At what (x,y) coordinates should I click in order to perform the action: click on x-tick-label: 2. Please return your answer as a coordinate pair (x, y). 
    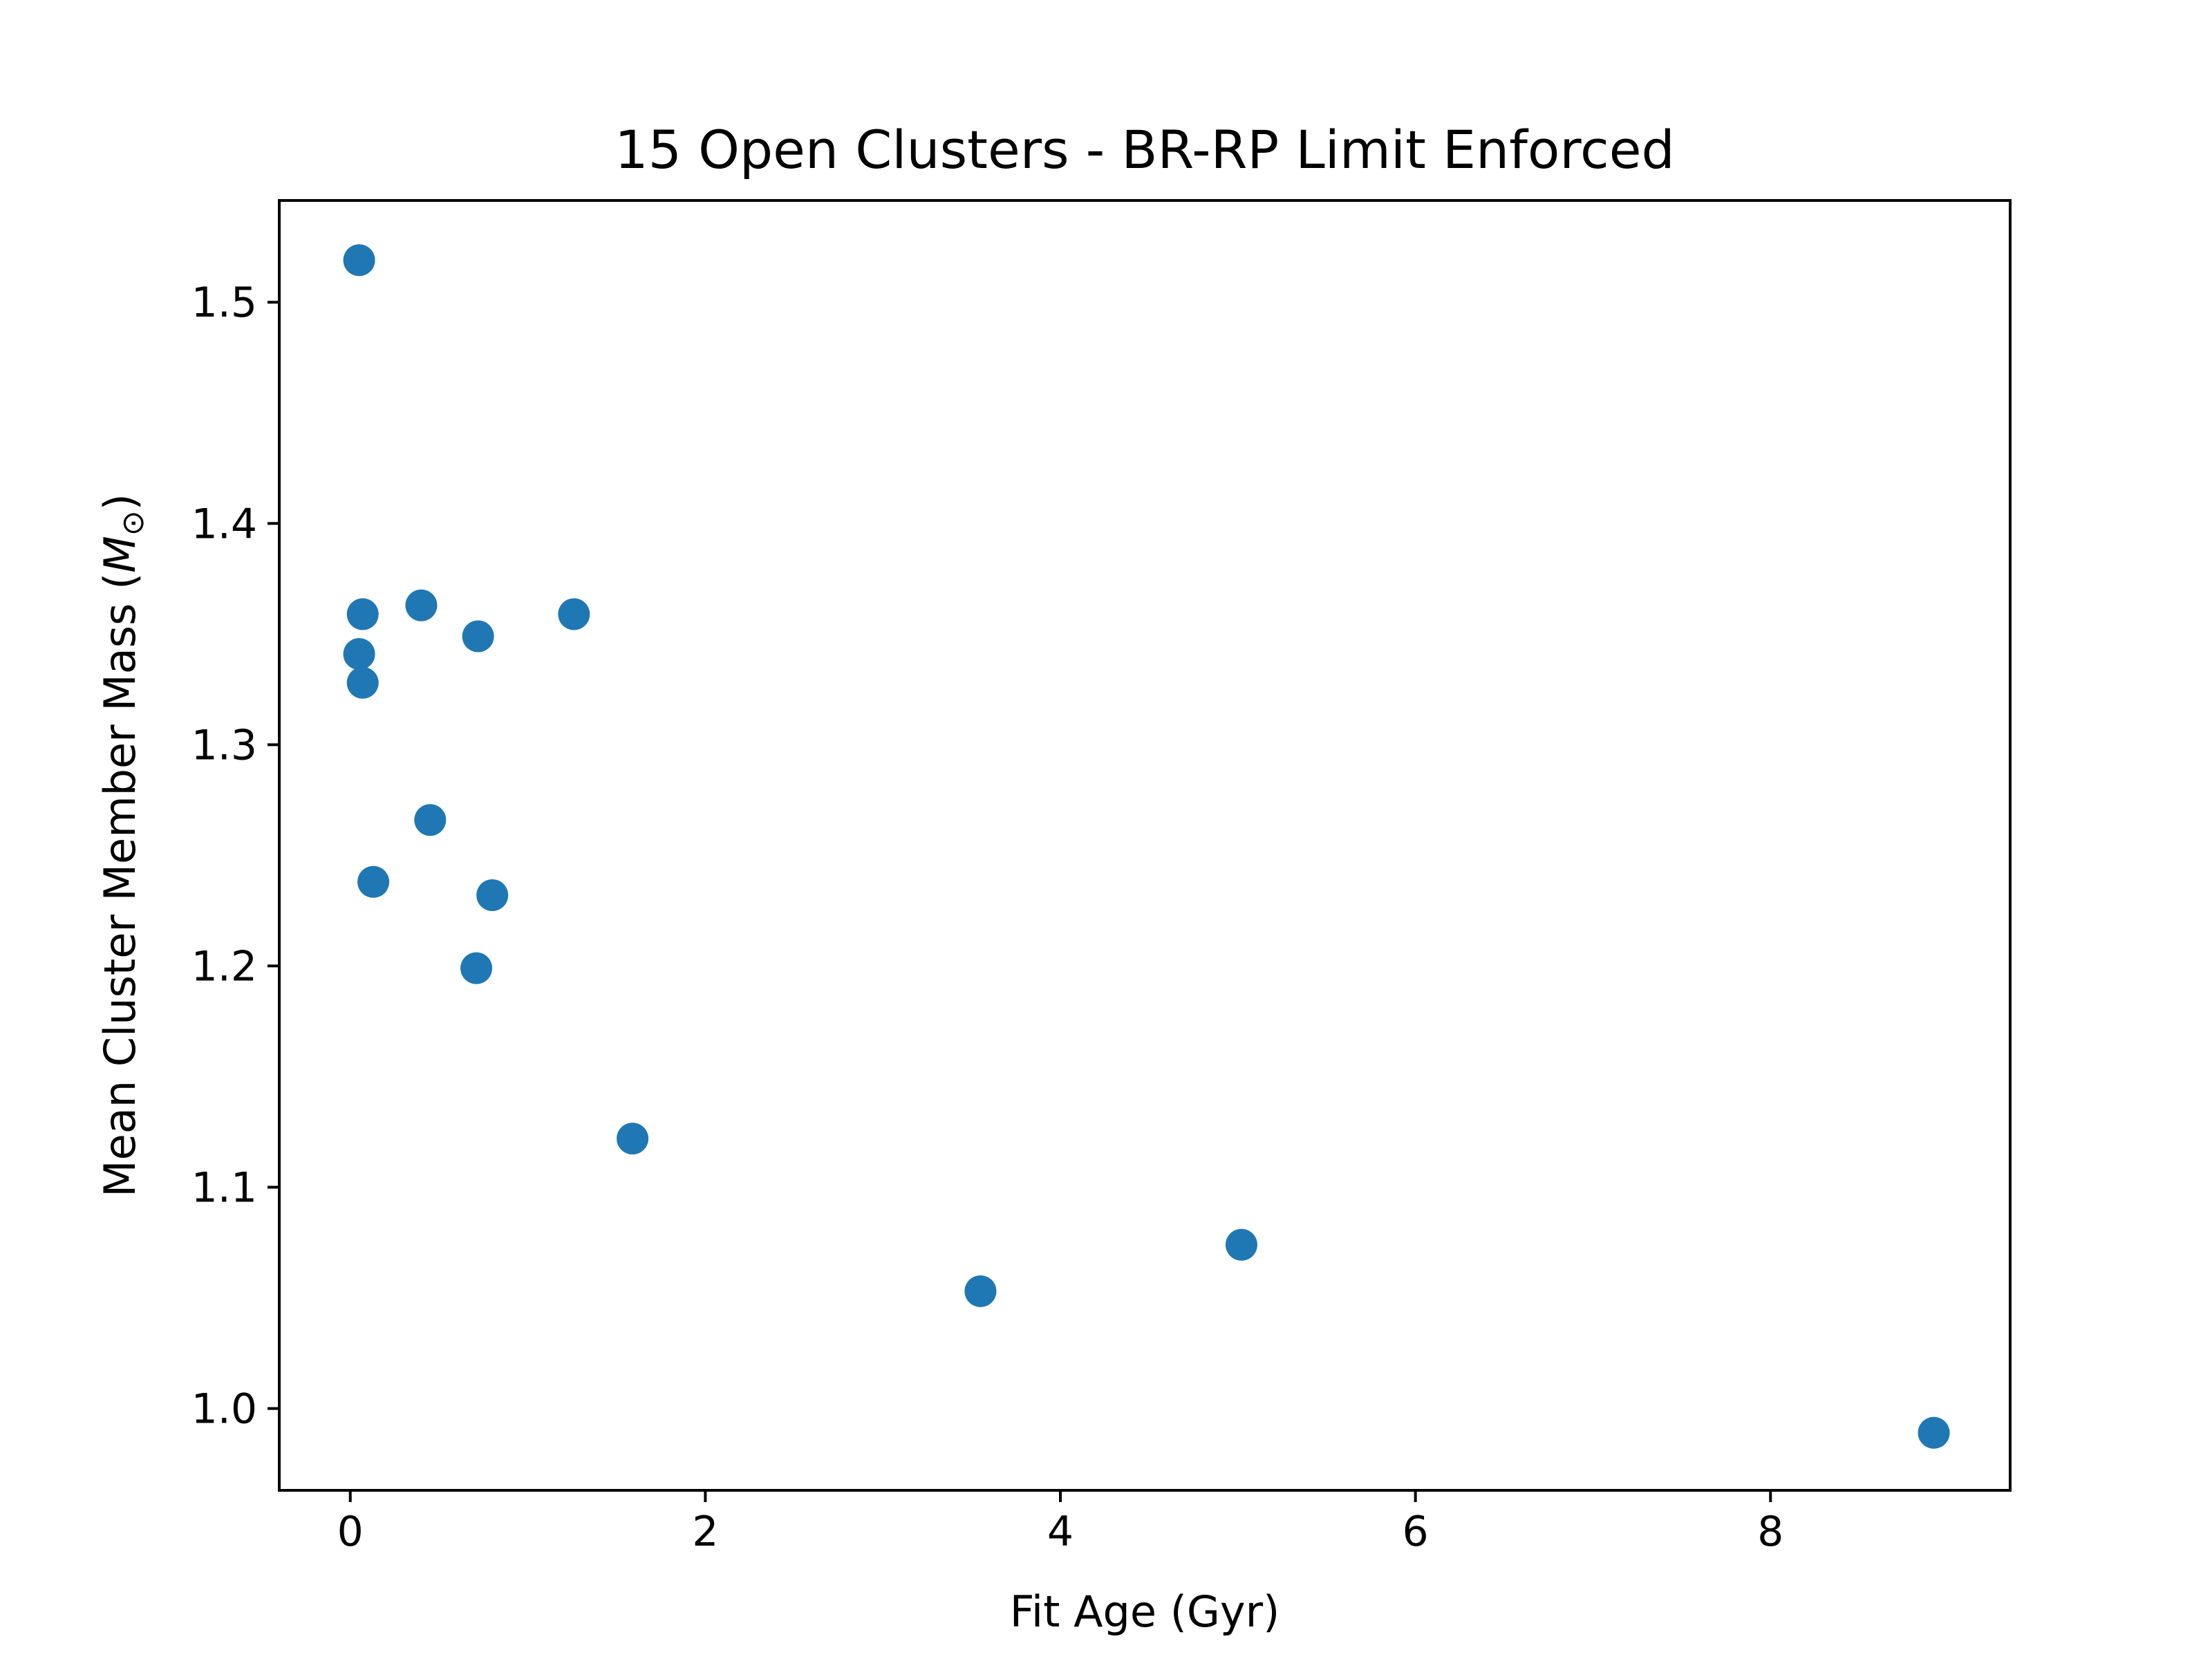
    Looking at the image, I should click on (705, 1532).